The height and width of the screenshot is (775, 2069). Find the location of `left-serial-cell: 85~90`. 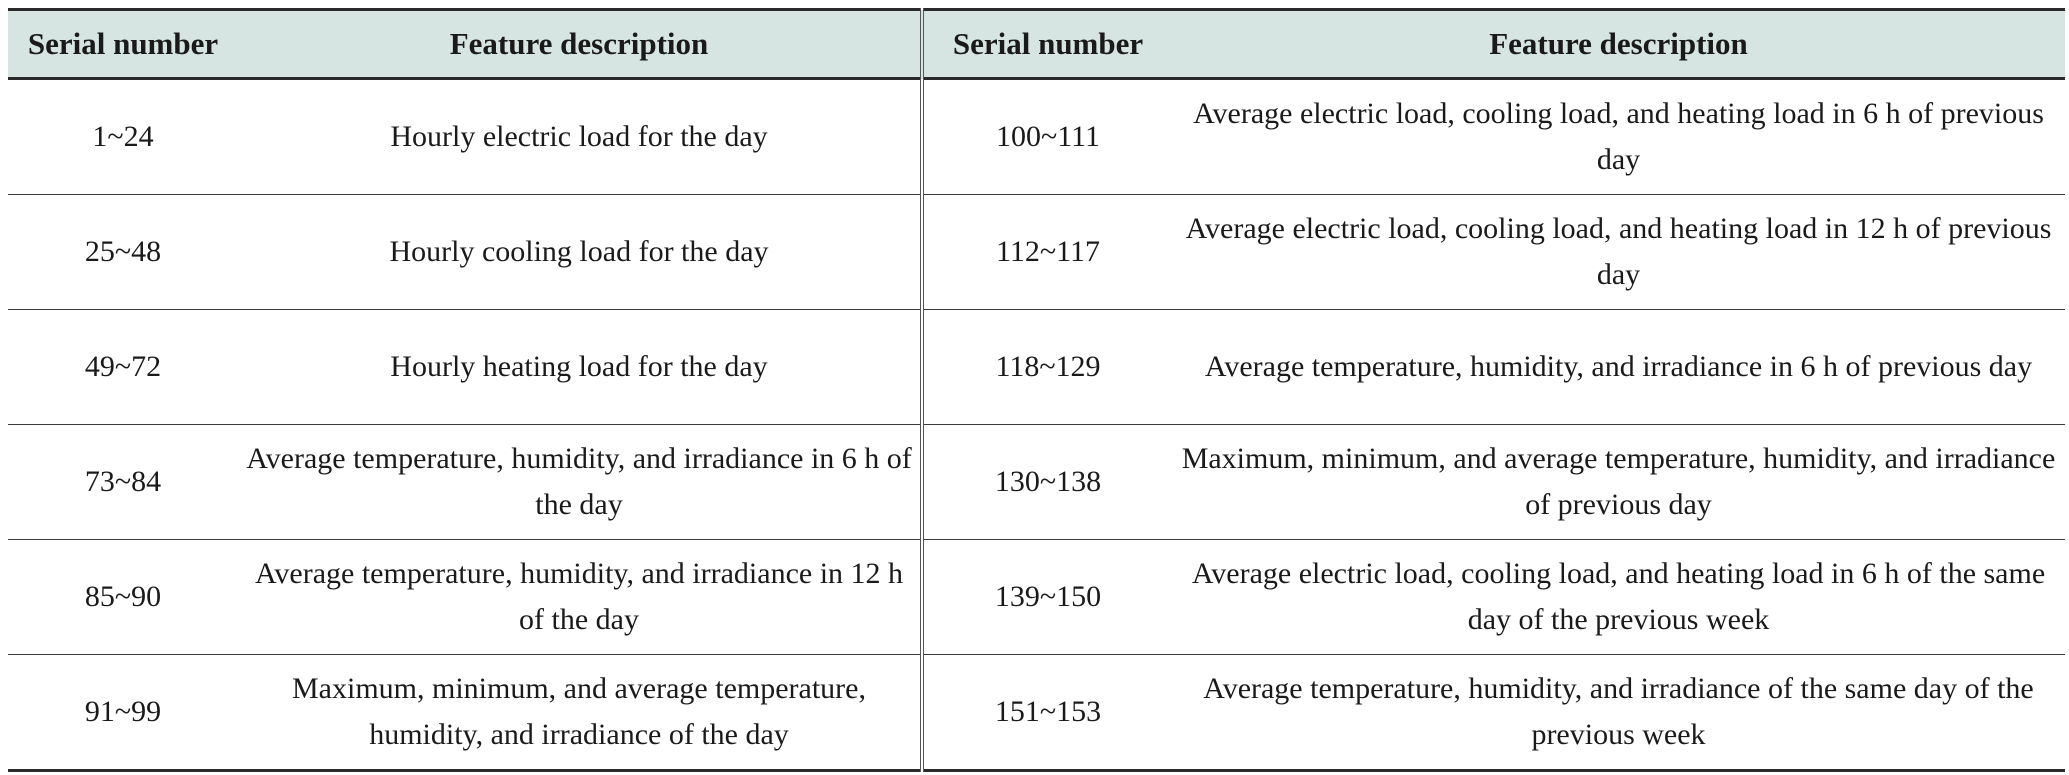

left-serial-cell: 85~90 is located at coordinates (123, 597).